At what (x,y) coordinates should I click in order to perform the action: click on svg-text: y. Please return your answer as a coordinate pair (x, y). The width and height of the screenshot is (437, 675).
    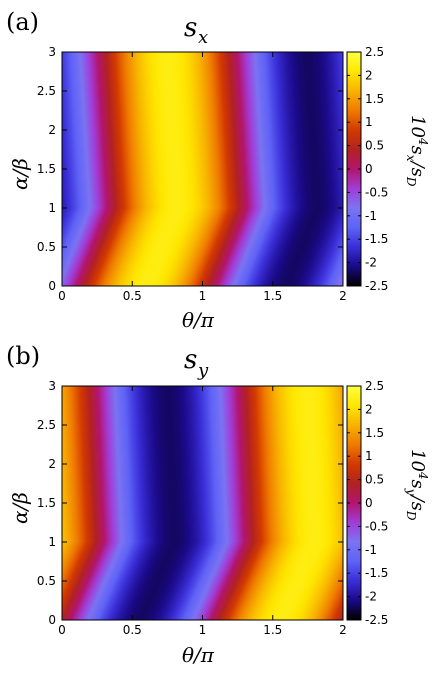
    Looking at the image, I should click on (203, 370).